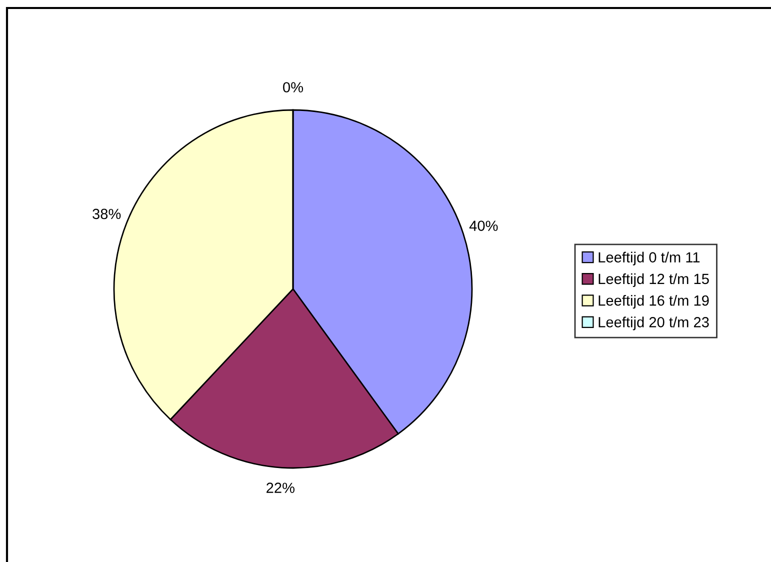  I want to click on legend-label: Leeftijd 0 t/m 11, so click(649, 259).